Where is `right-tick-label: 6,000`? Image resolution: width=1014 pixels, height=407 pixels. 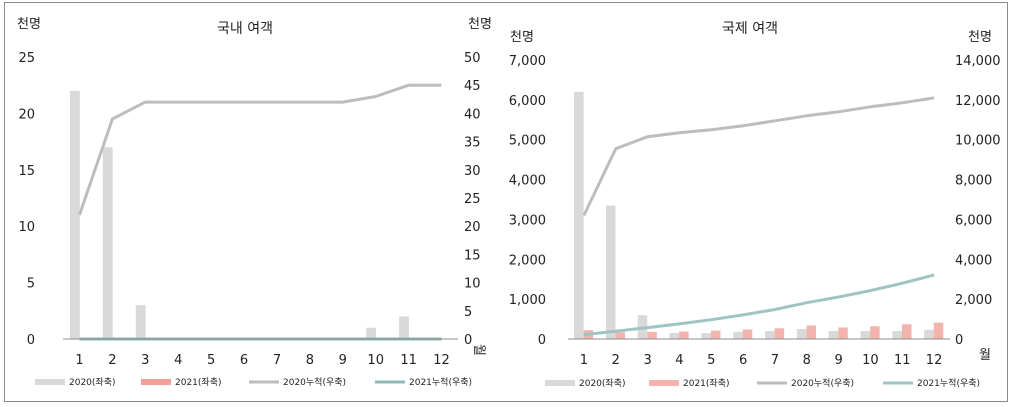
right-tick-label: 6,000 is located at coordinates (973, 220).